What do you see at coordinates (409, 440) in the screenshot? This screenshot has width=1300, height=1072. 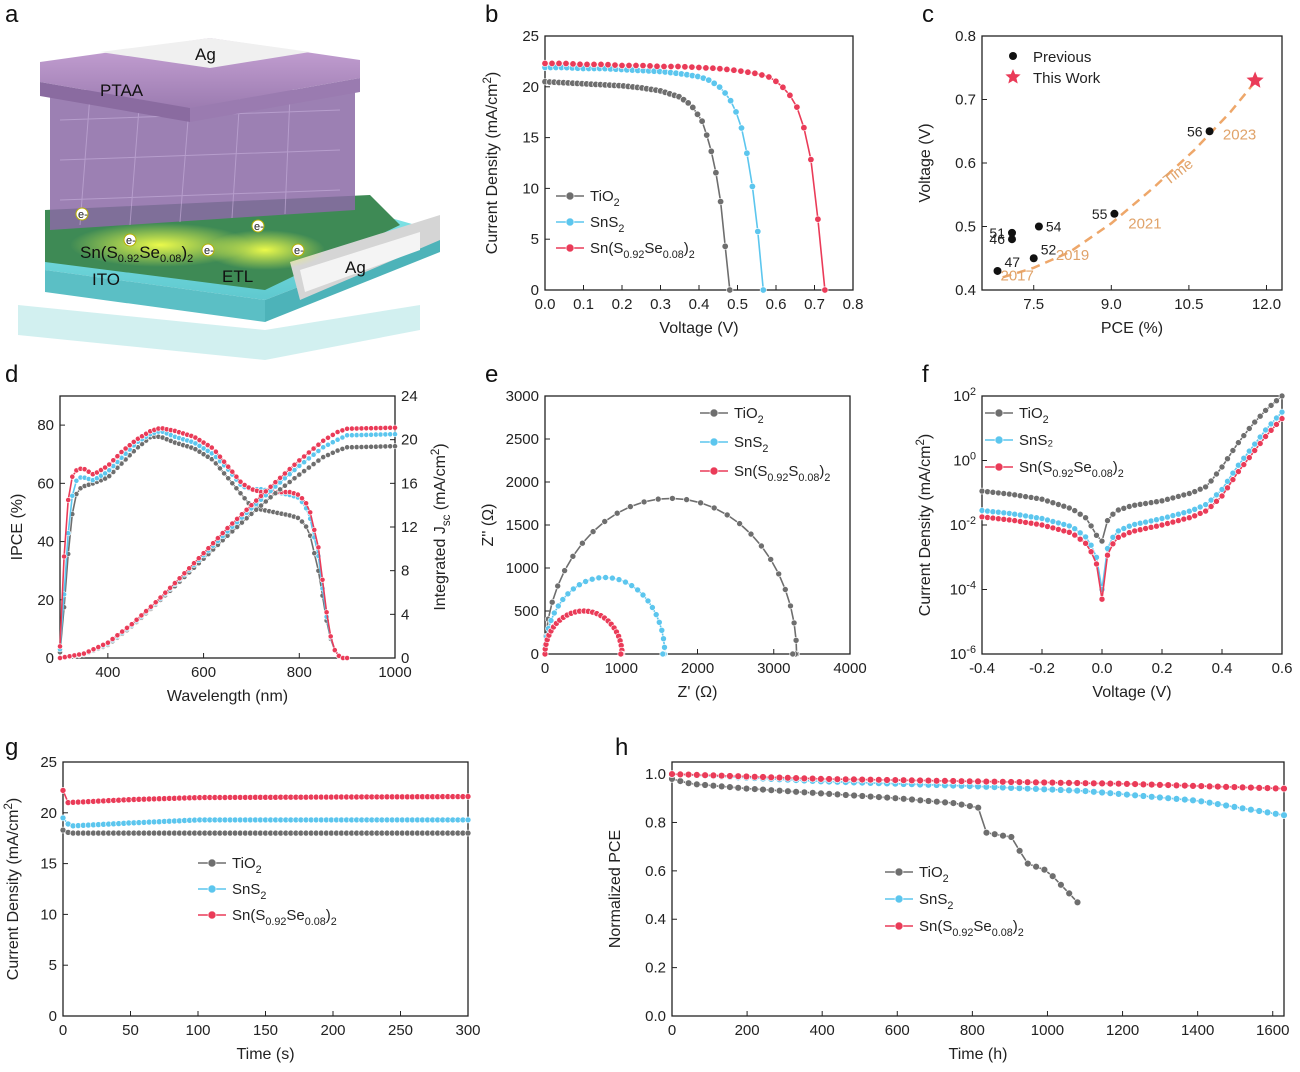 I see `y-tick-label: 20` at bounding box center [409, 440].